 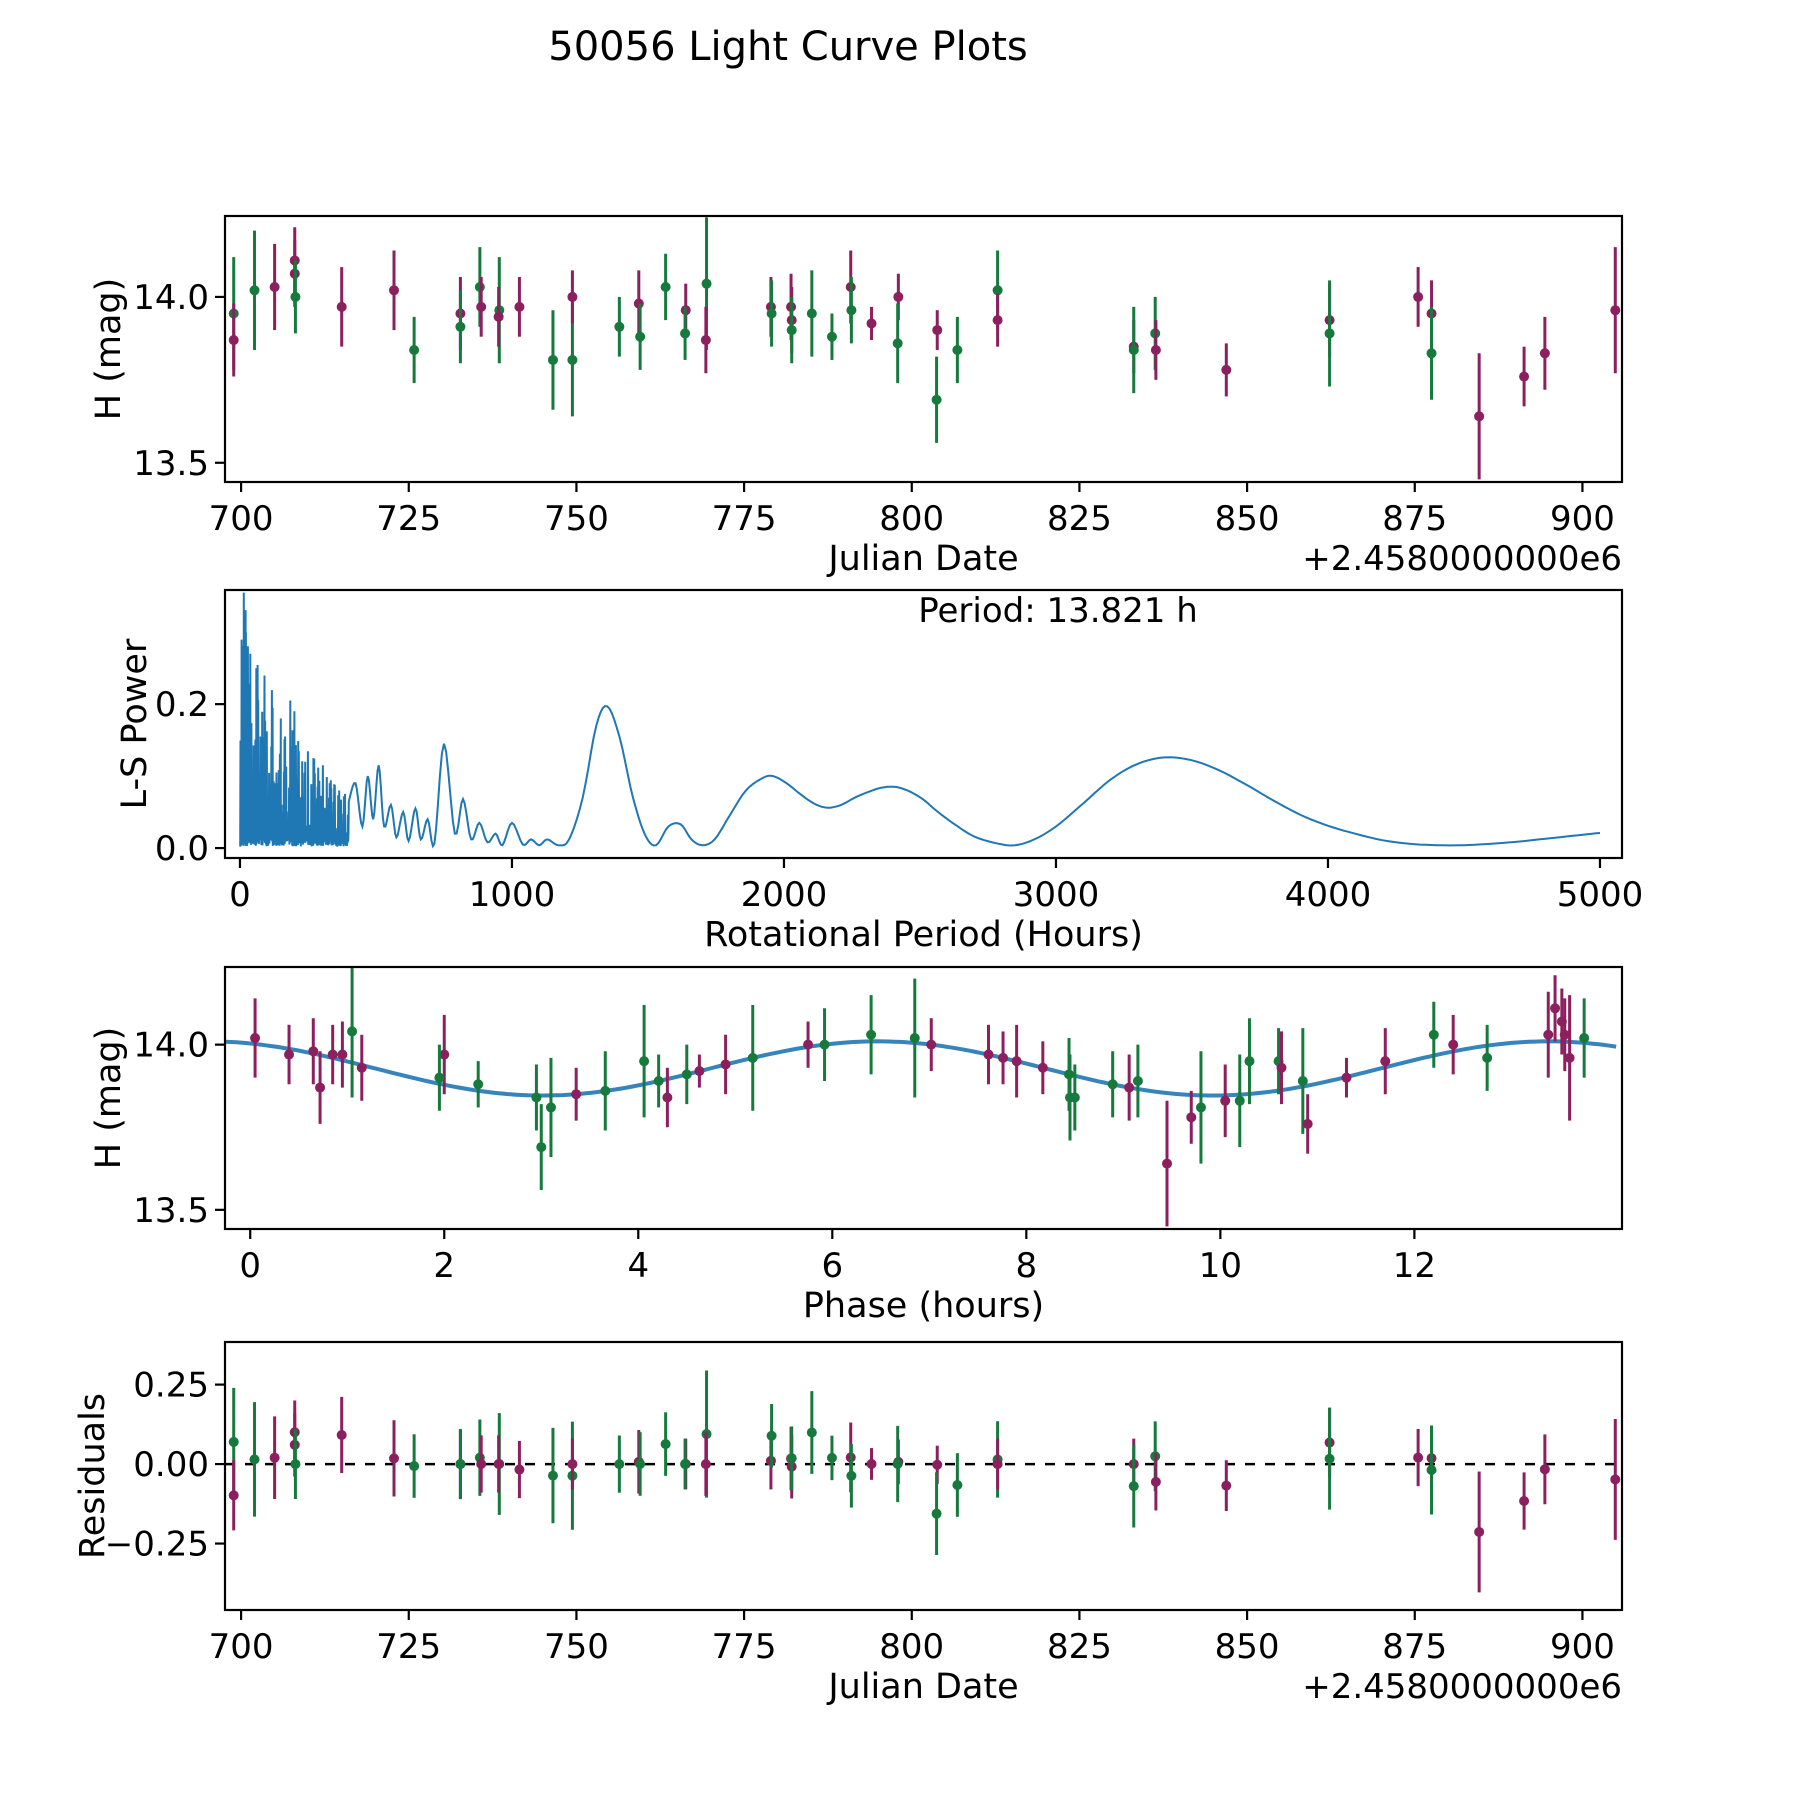 What do you see at coordinates (920, 720) in the screenshot?
I see `periodogram-power-curve` at bounding box center [920, 720].